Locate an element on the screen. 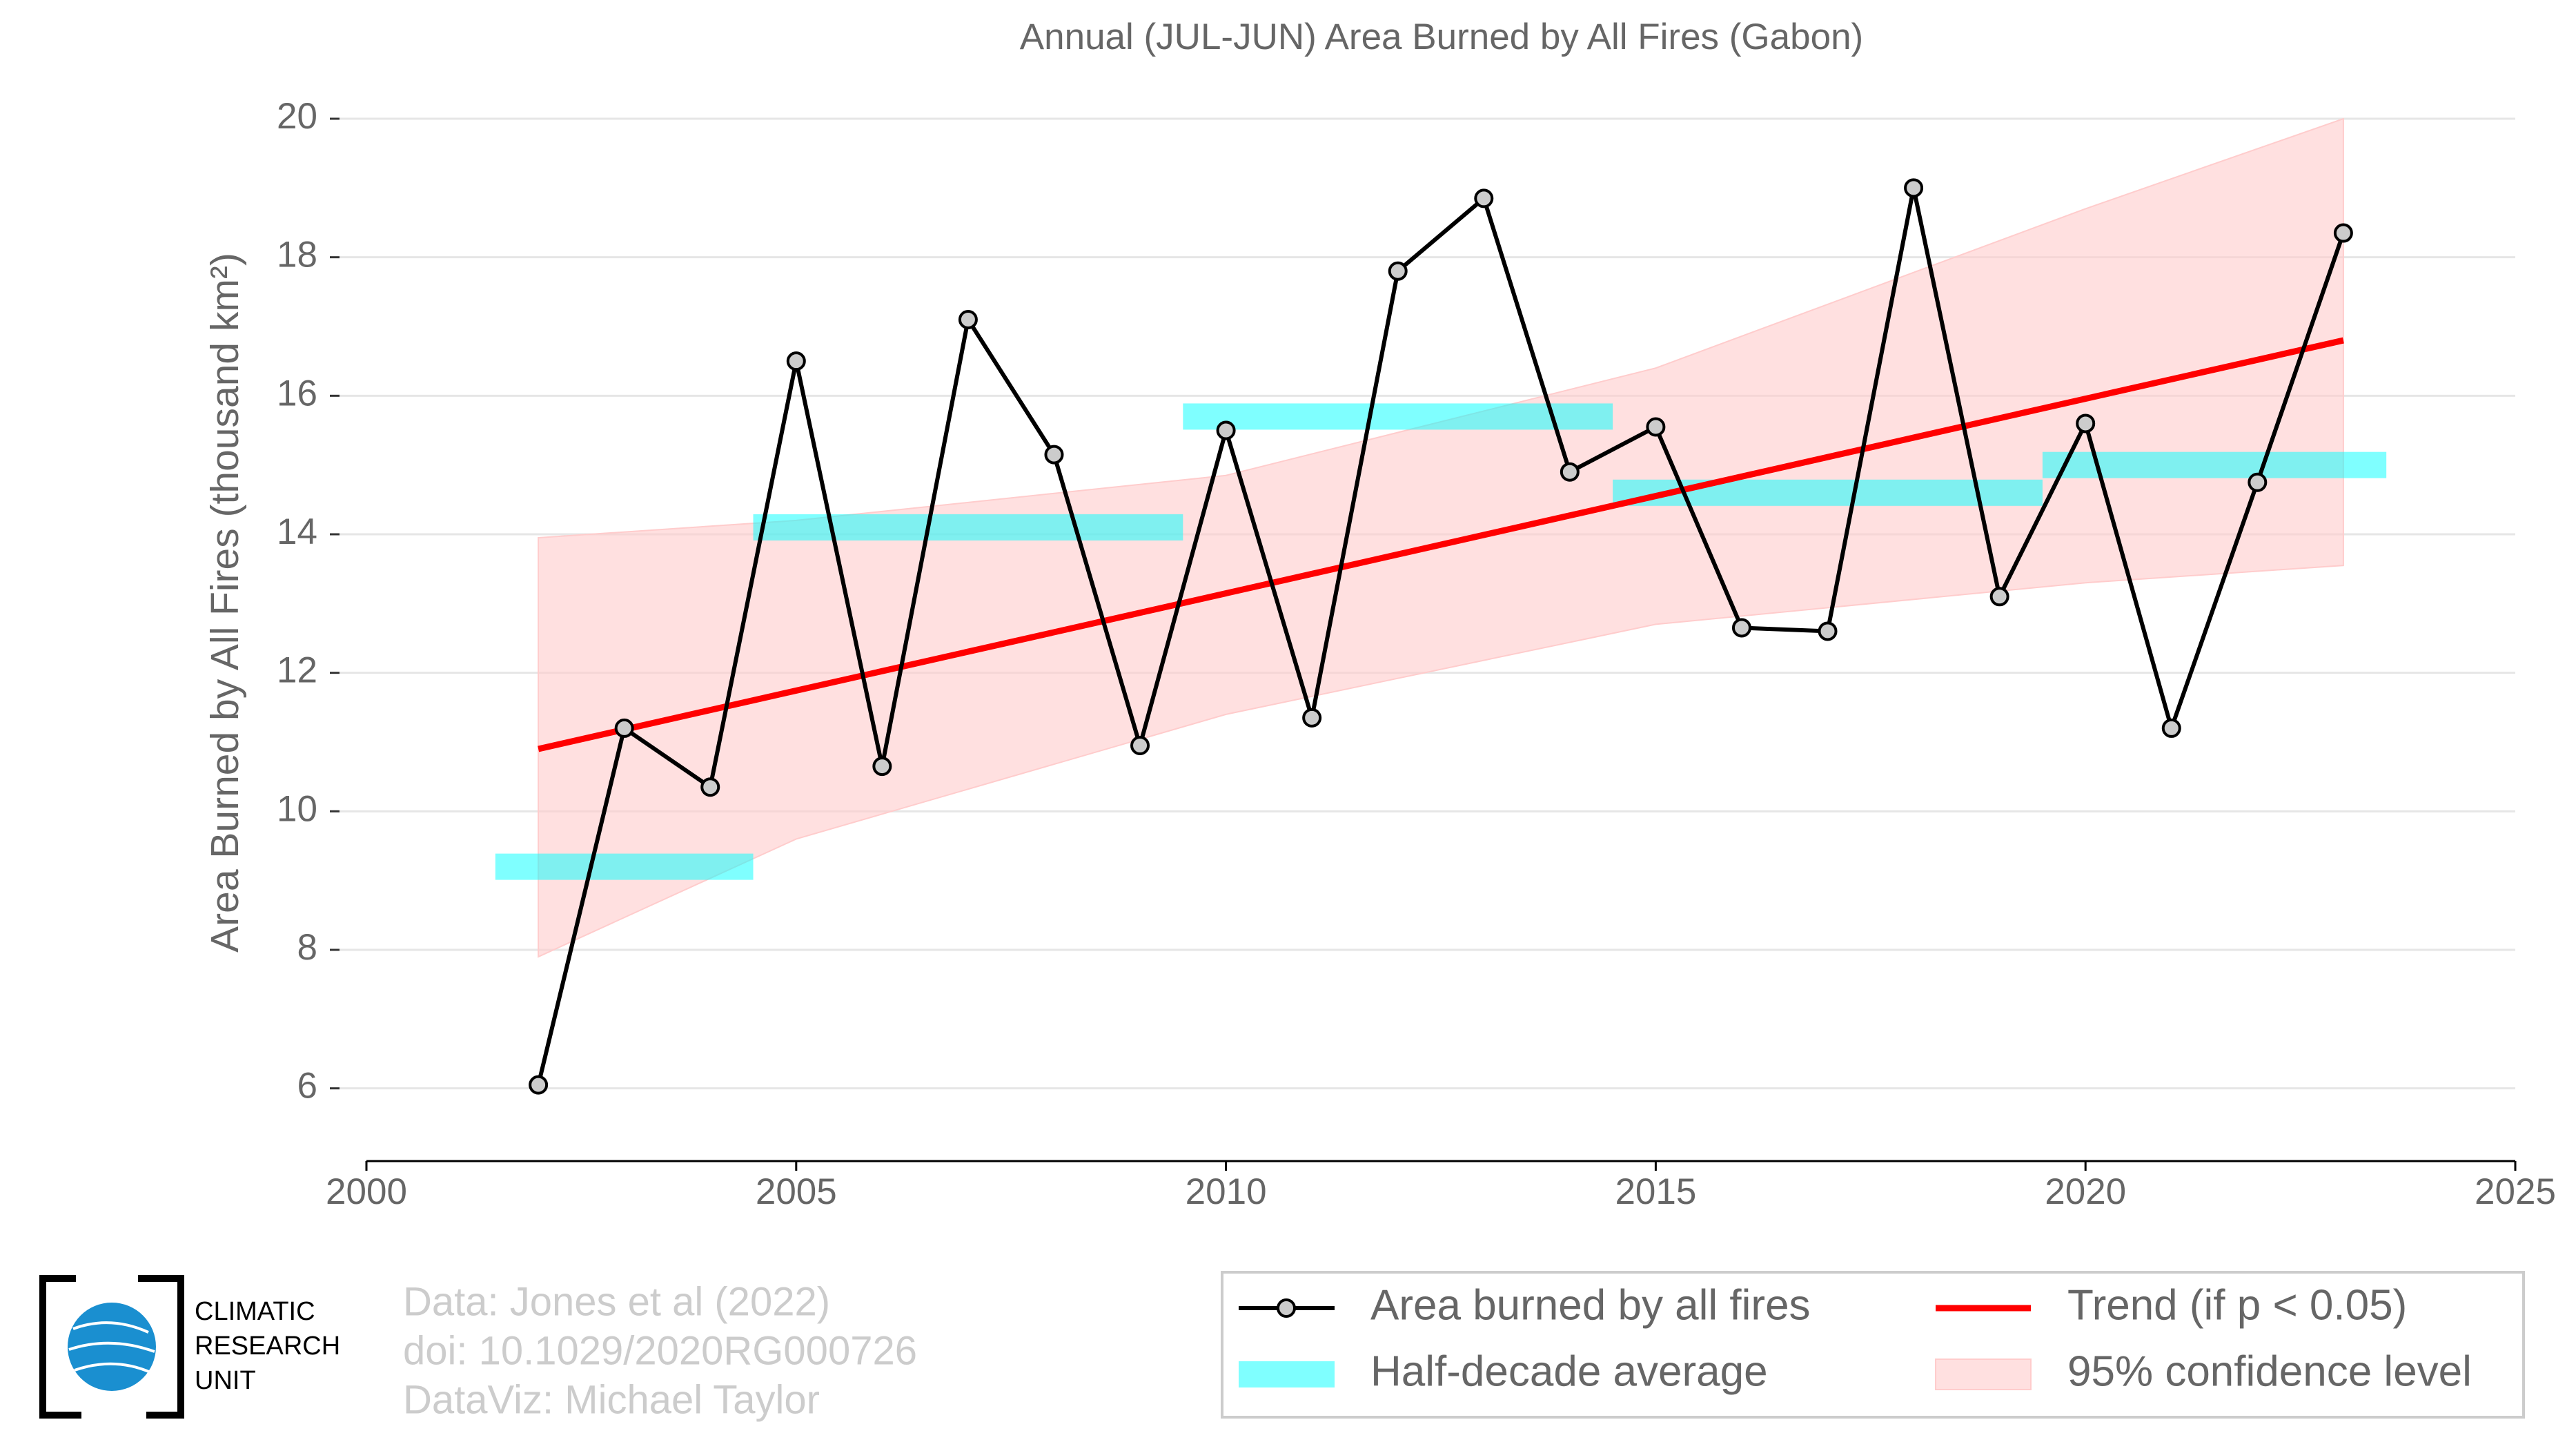  y-tick-label: 20 is located at coordinates (297, 116).